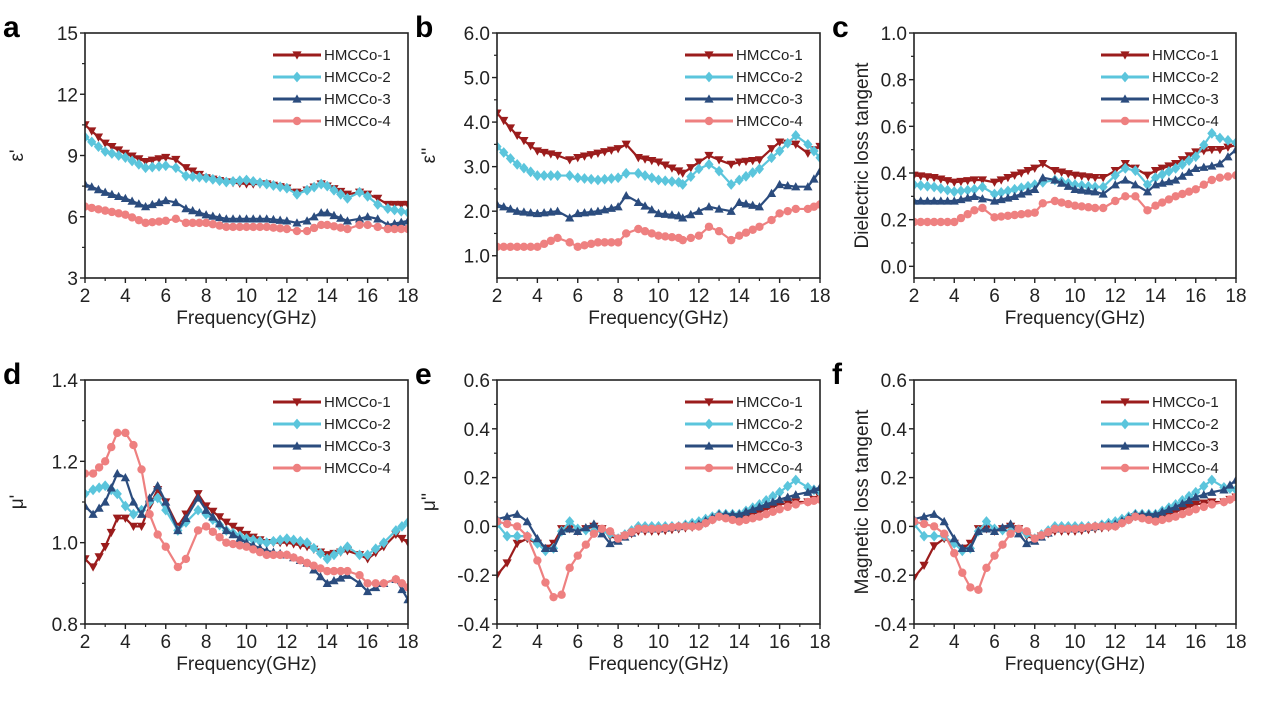 The width and height of the screenshot is (1269, 703). What do you see at coordinates (618, 642) in the screenshot?
I see `x-tick-label: 8` at bounding box center [618, 642].